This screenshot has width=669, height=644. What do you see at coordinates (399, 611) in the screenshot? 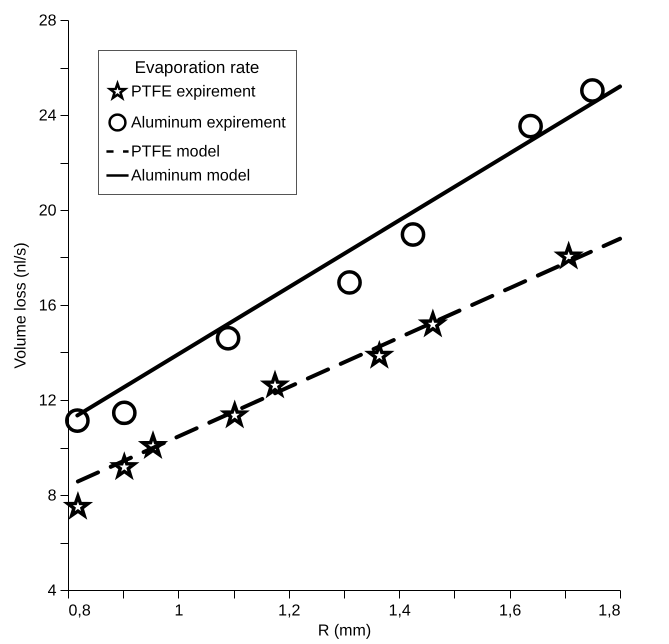
I see `x-tick-label: 1,4` at bounding box center [399, 611].